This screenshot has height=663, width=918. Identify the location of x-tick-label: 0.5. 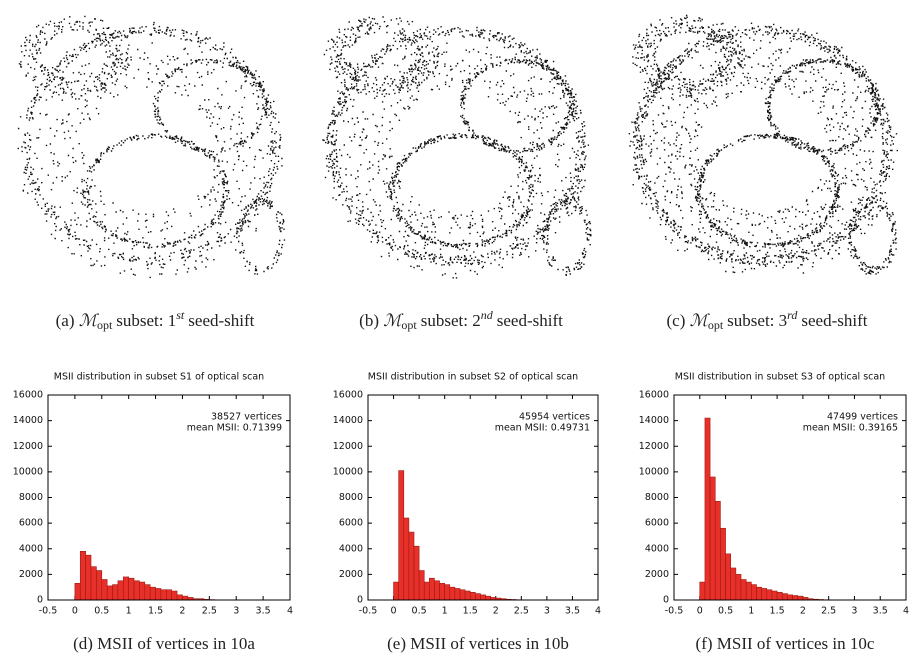
(725, 611).